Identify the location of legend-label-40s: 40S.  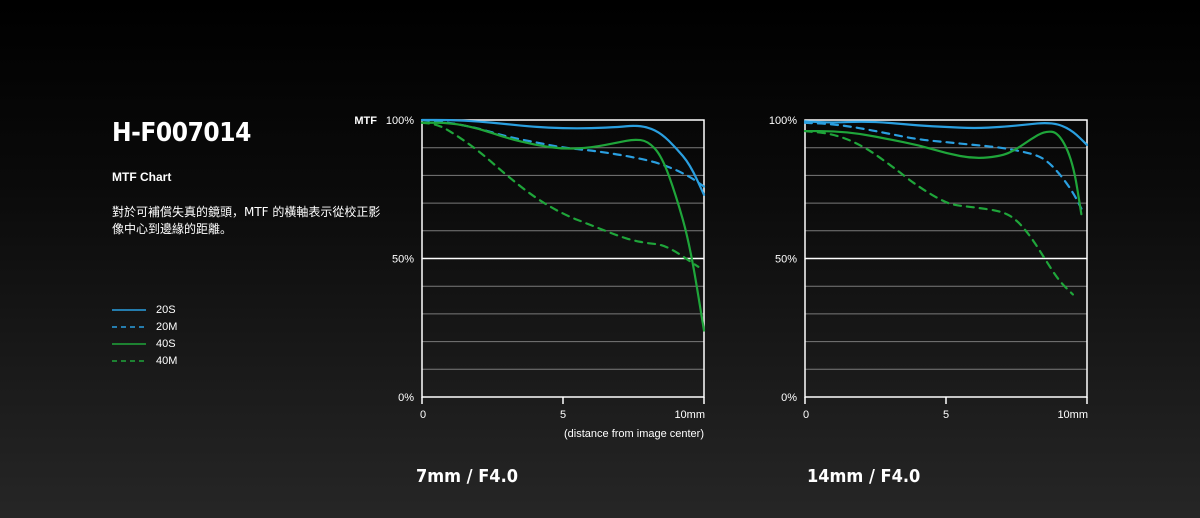
(166, 343).